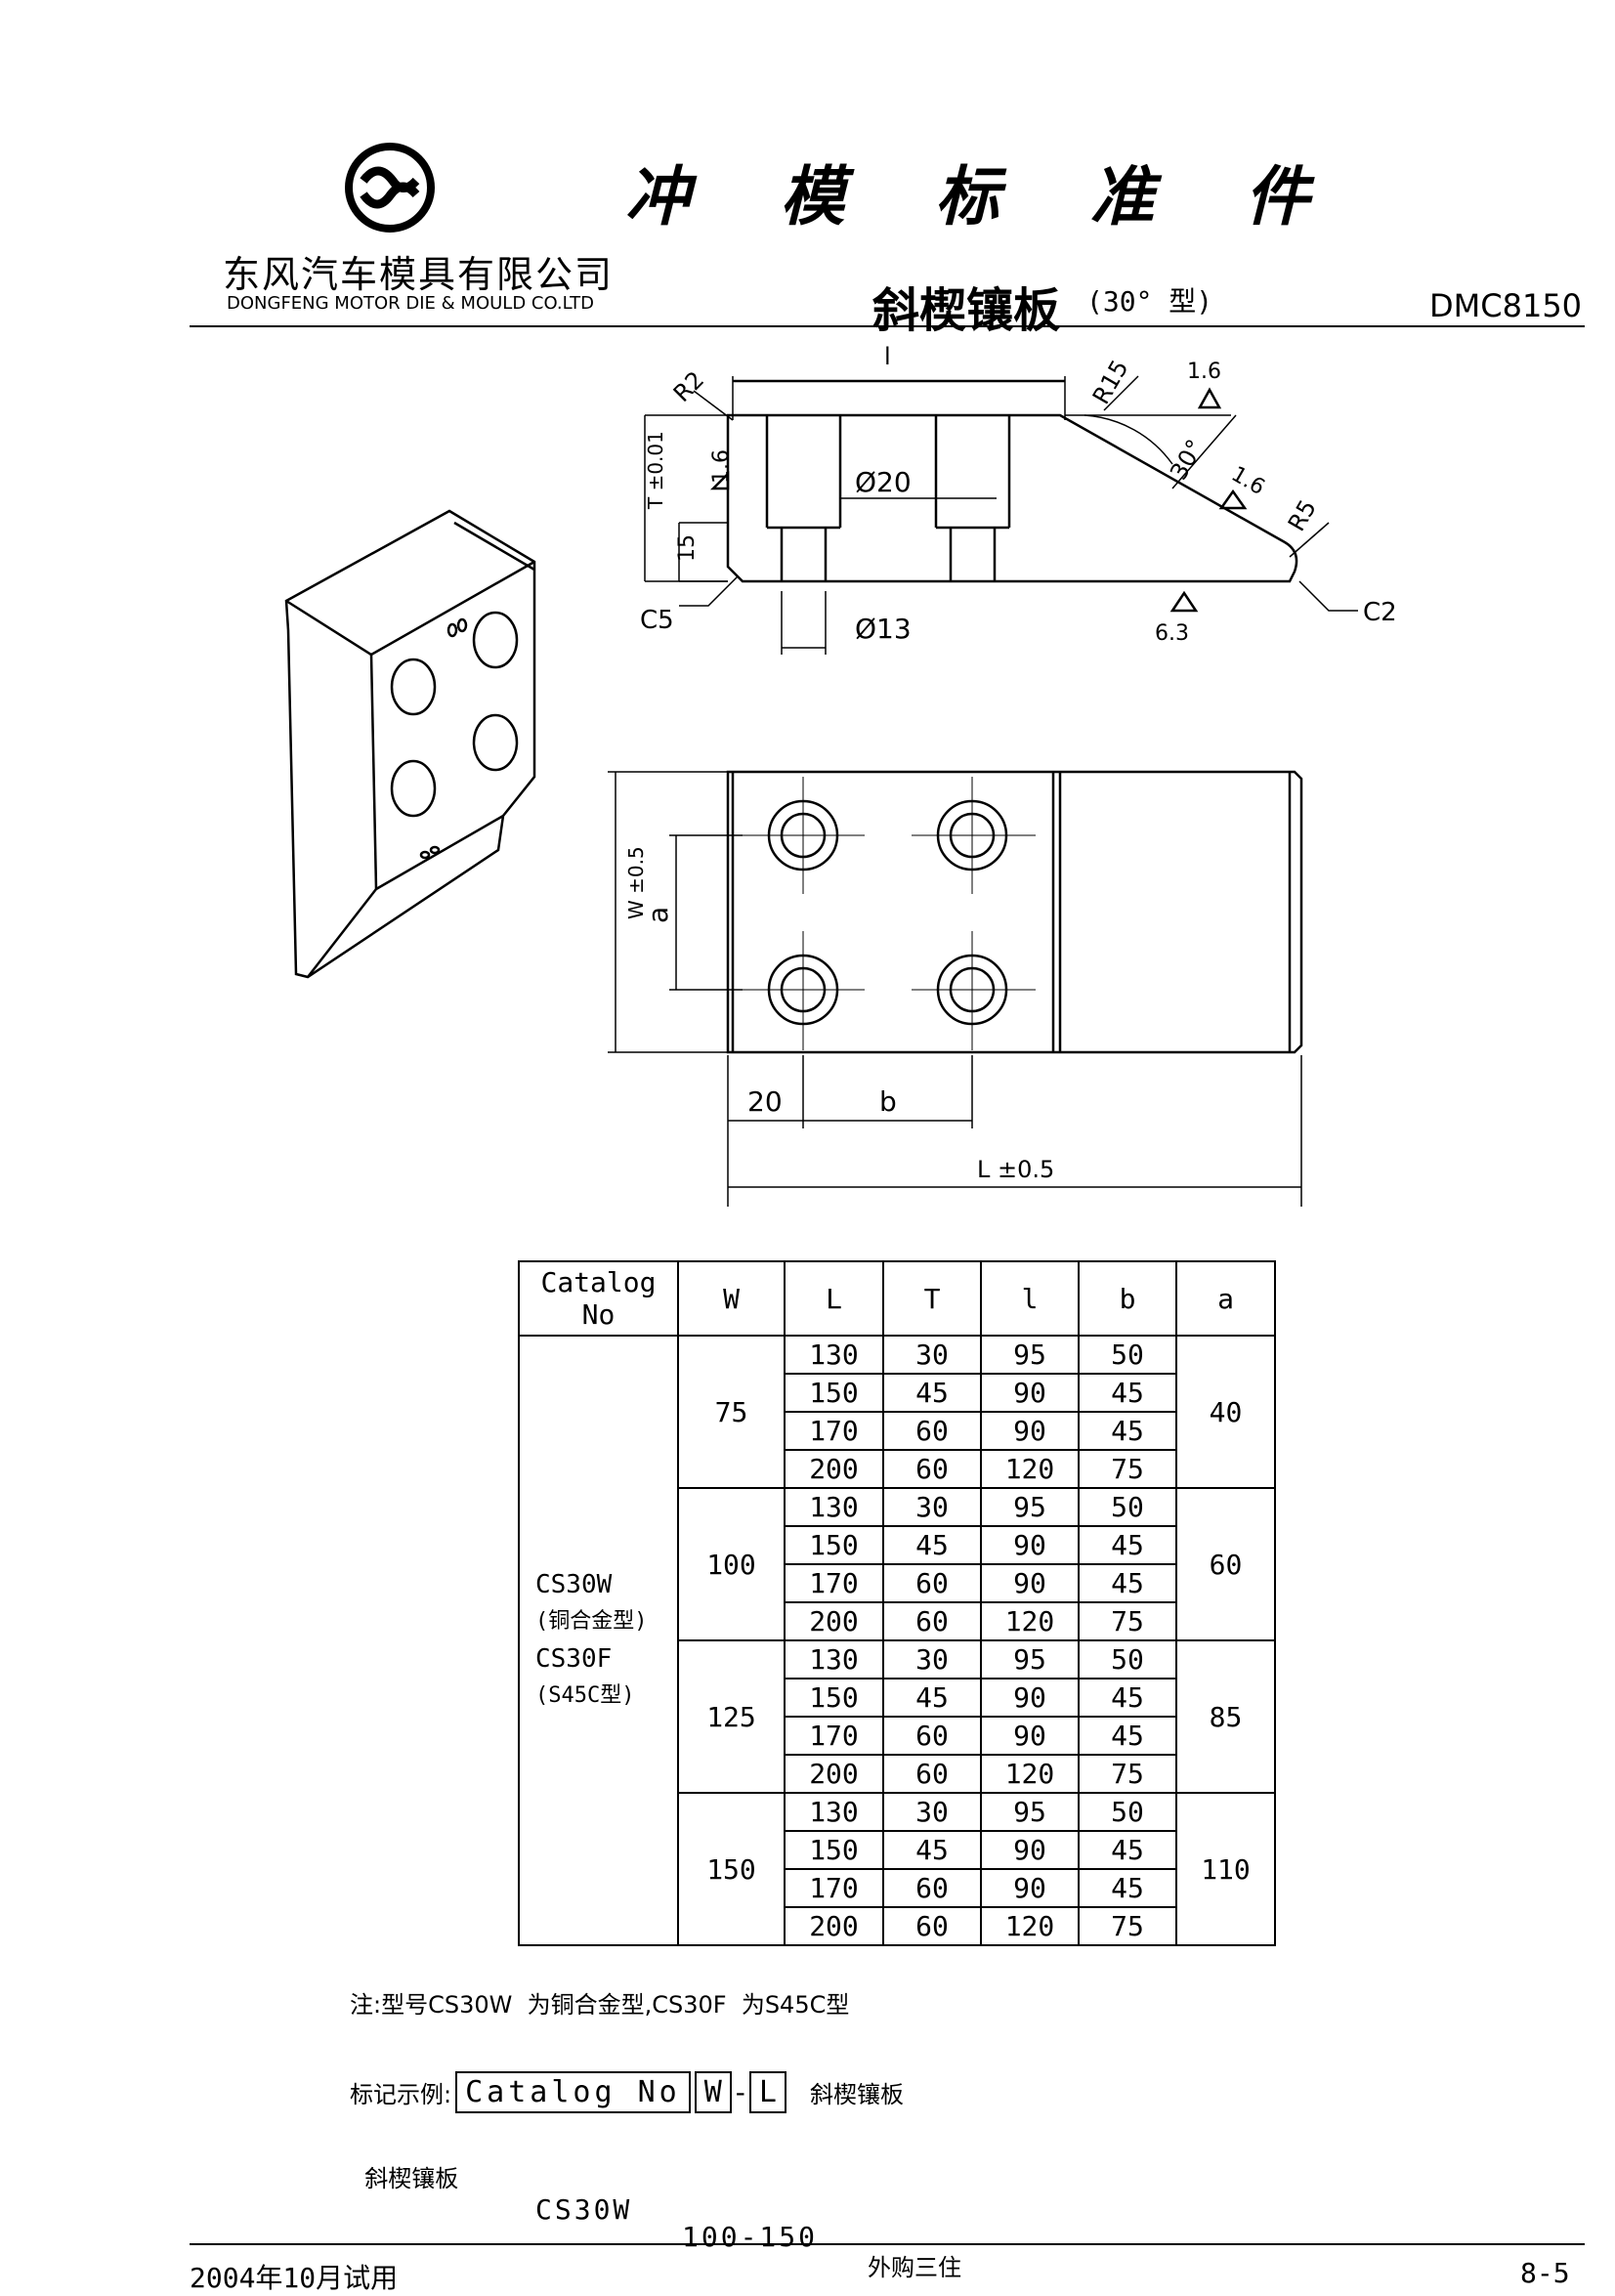 The image size is (1615, 2296). I want to click on dim-r15: R15, so click(1110, 382).